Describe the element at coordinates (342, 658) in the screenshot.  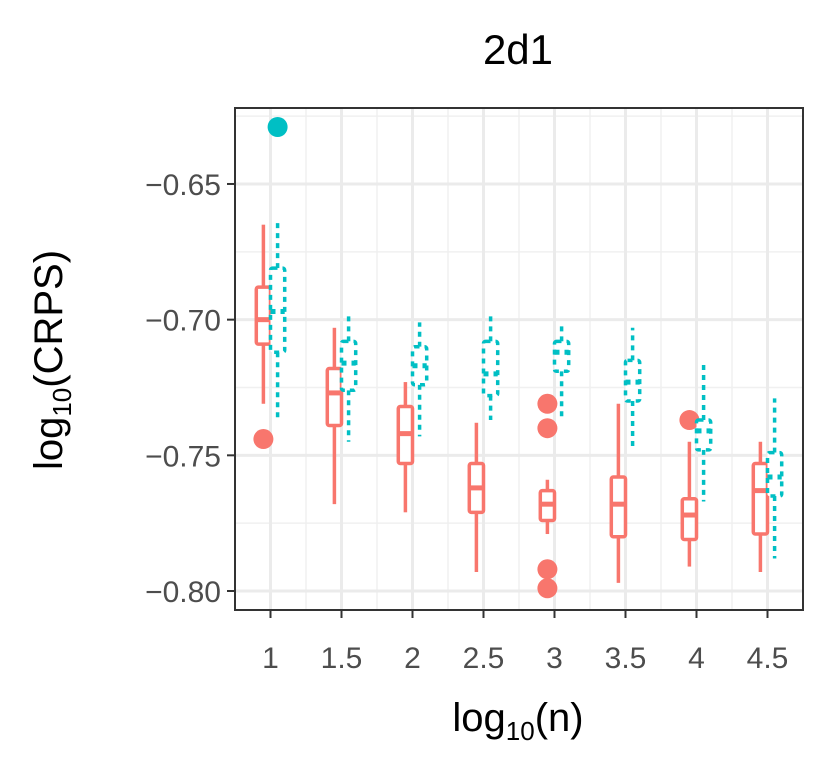
I see `x-tick-label: 1.5` at that location.